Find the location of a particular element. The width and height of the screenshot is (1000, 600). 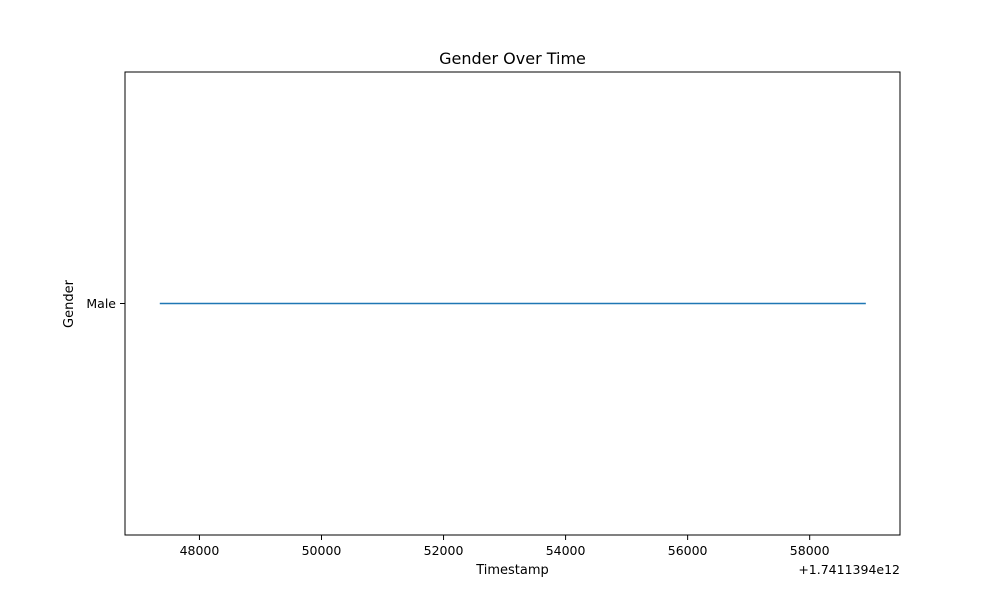

x-tick-label: 58000 is located at coordinates (810, 550).